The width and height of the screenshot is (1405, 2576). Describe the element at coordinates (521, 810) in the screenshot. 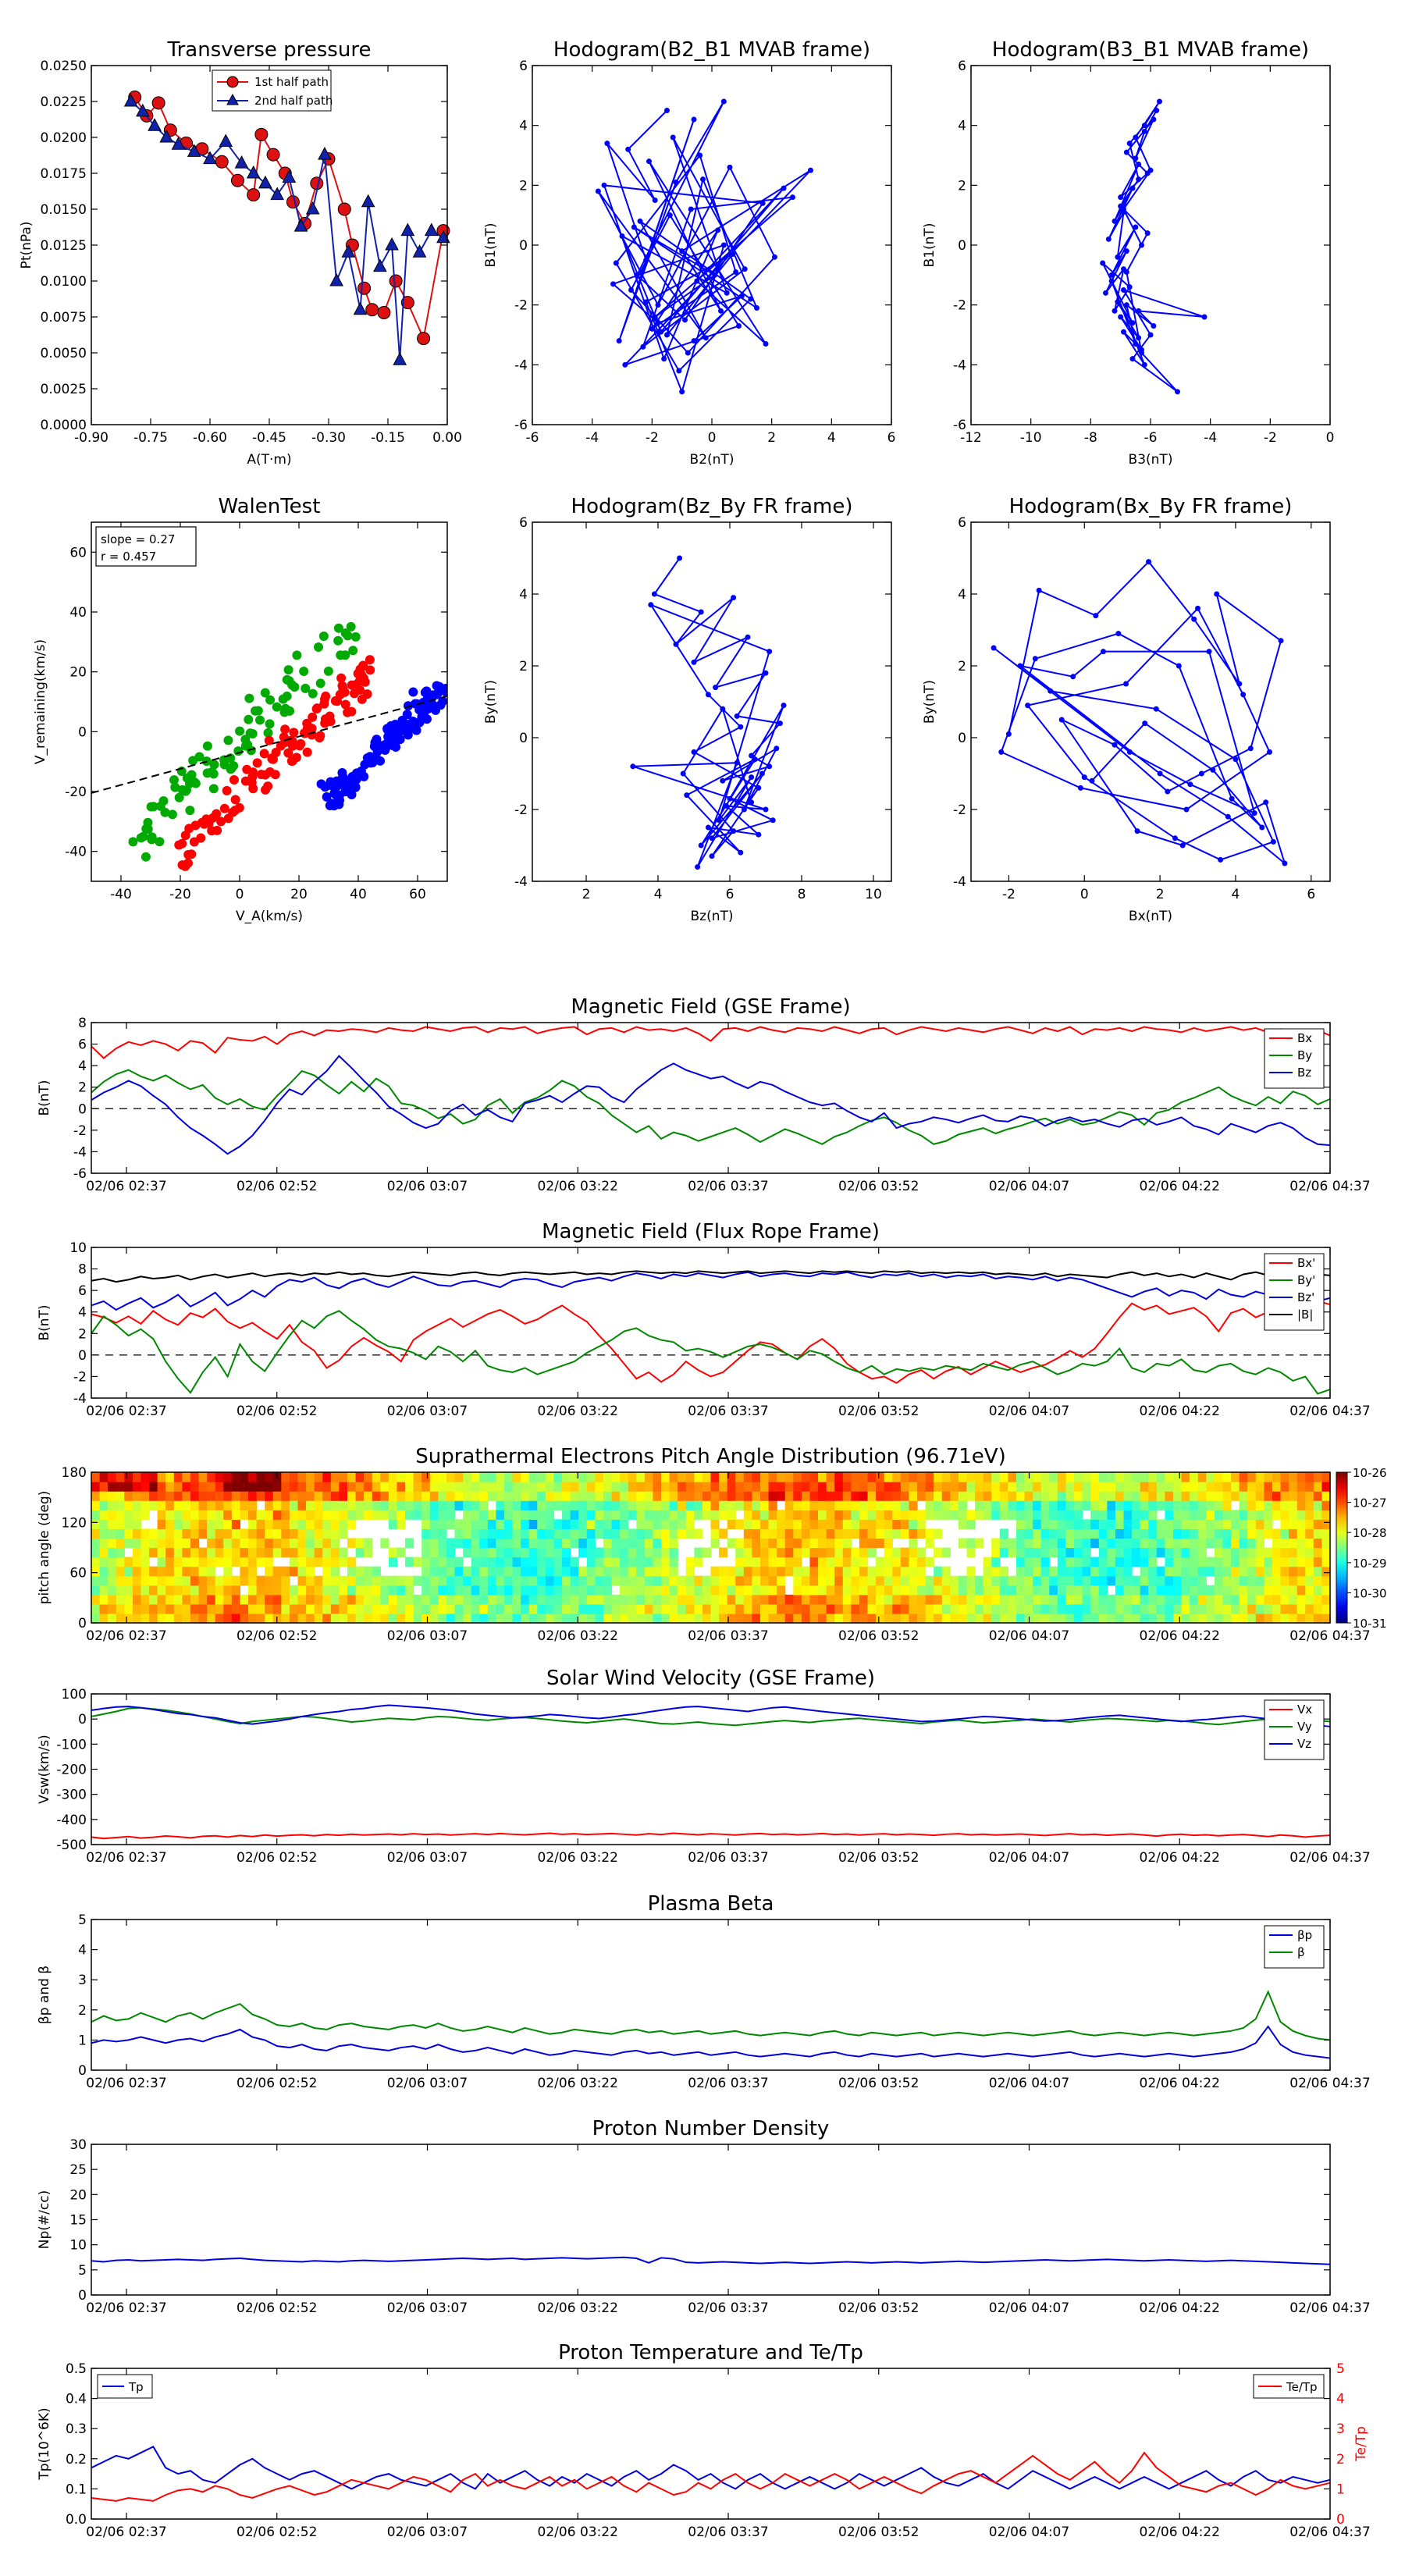

I see `y-tick-label: -2` at that location.